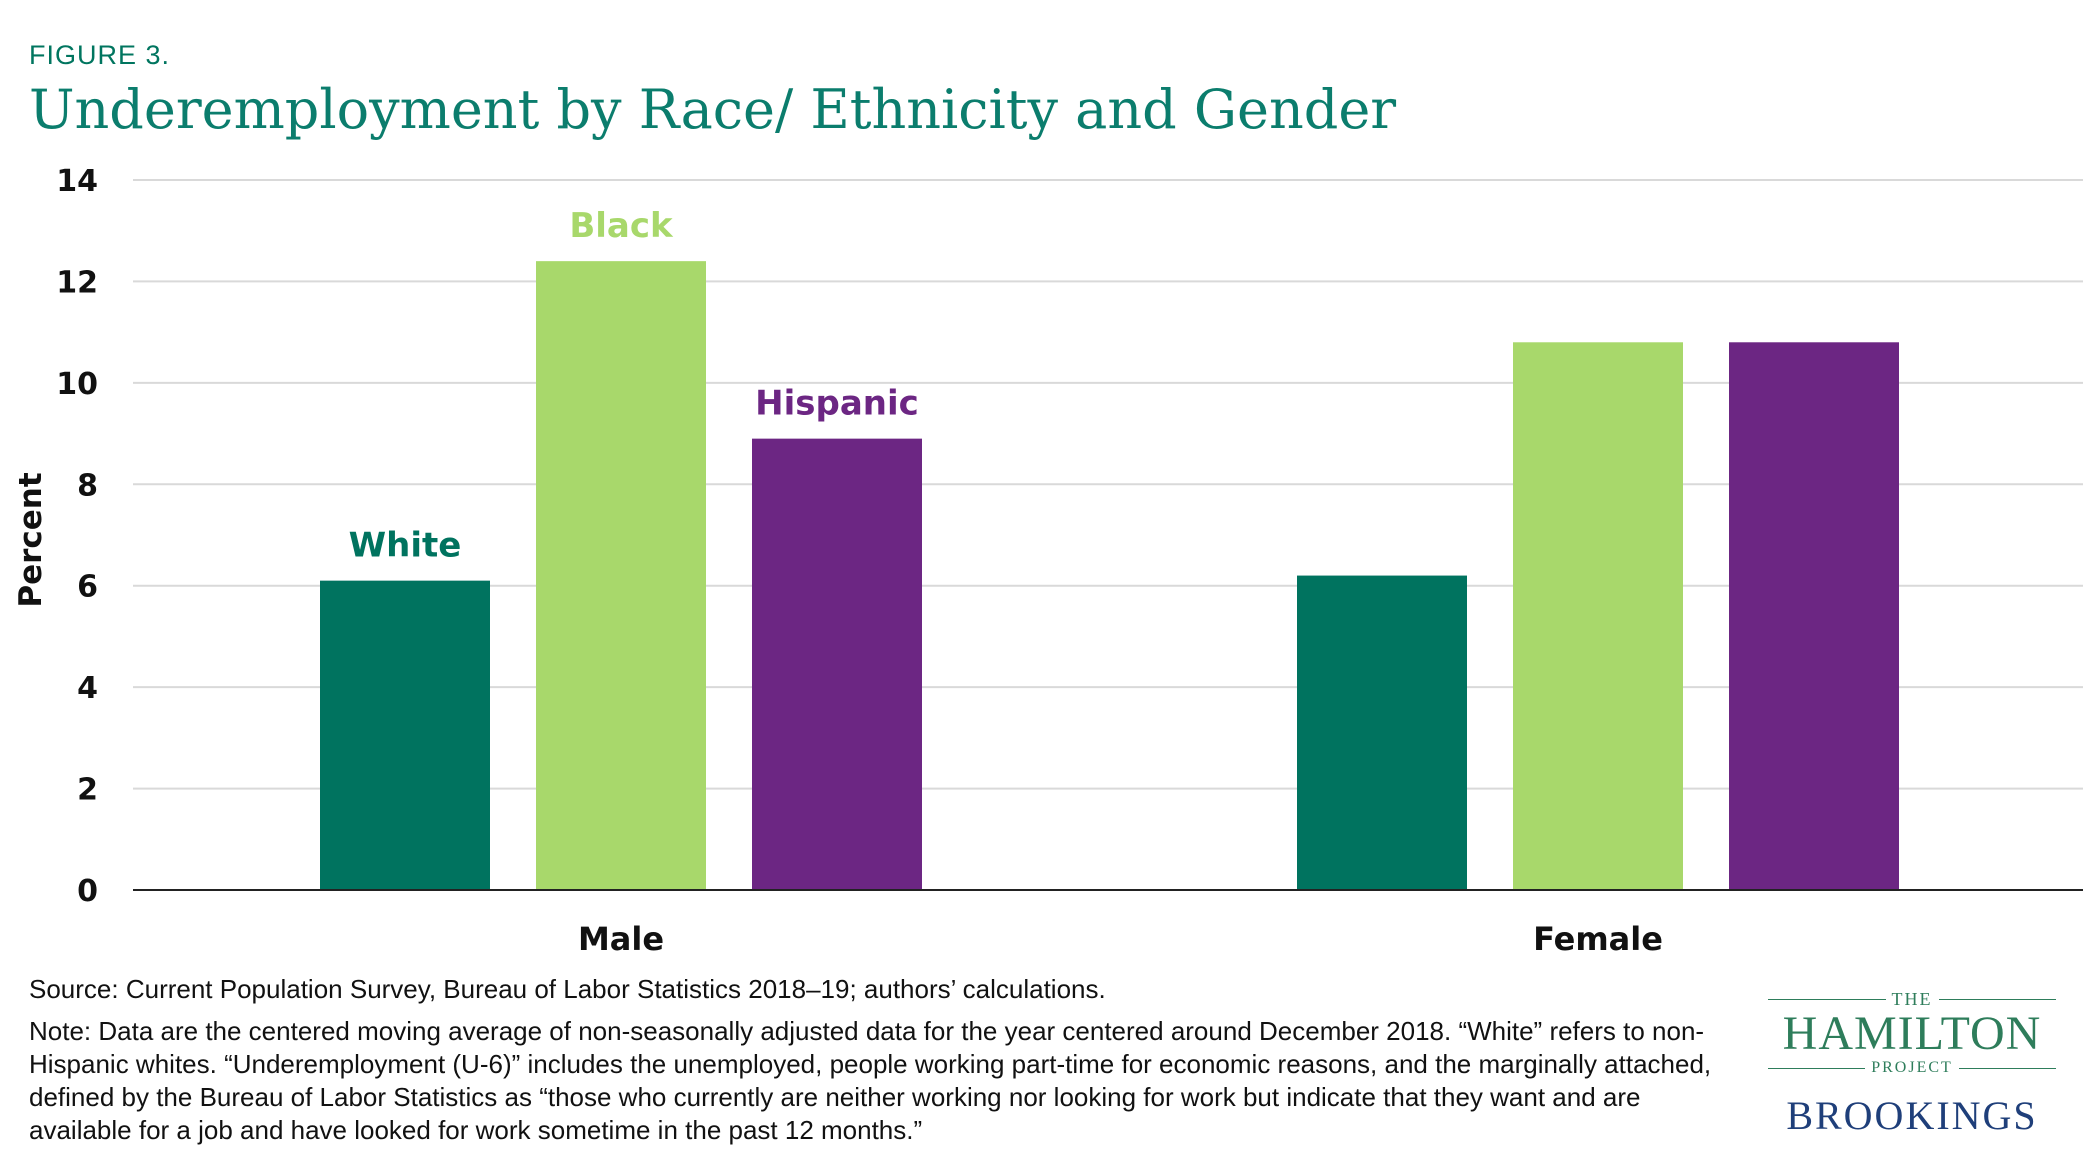 The image size is (2083, 1167). What do you see at coordinates (621, 939) in the screenshot?
I see `category-label: Male` at bounding box center [621, 939].